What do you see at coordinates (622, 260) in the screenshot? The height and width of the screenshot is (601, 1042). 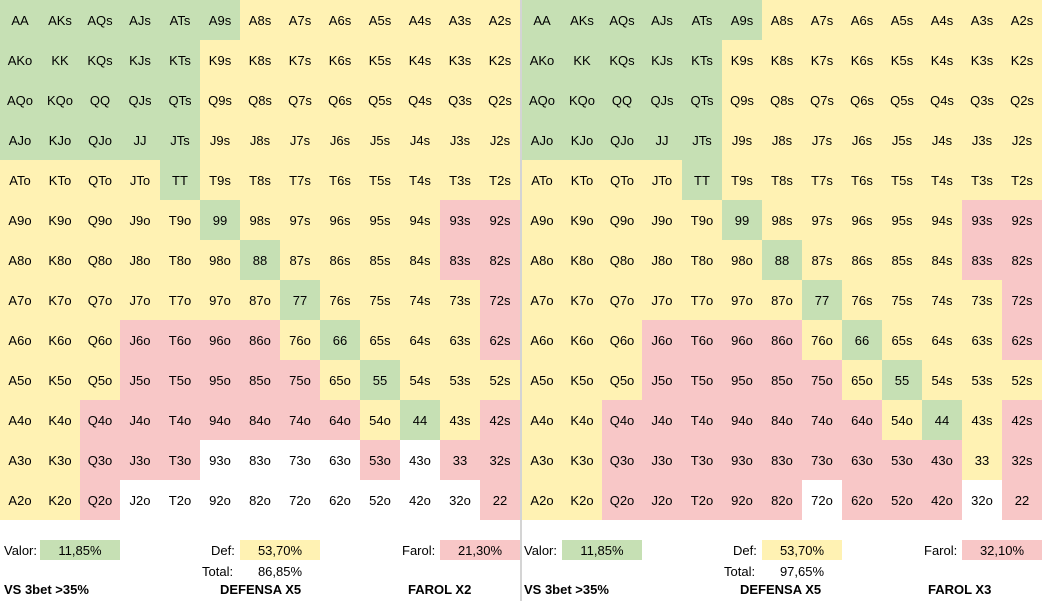 I see `hand-cell: Q8o` at bounding box center [622, 260].